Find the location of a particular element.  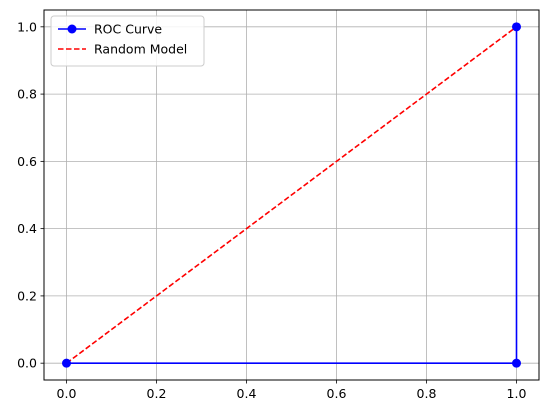

y-tick-label: 0.4 is located at coordinates (27, 228).